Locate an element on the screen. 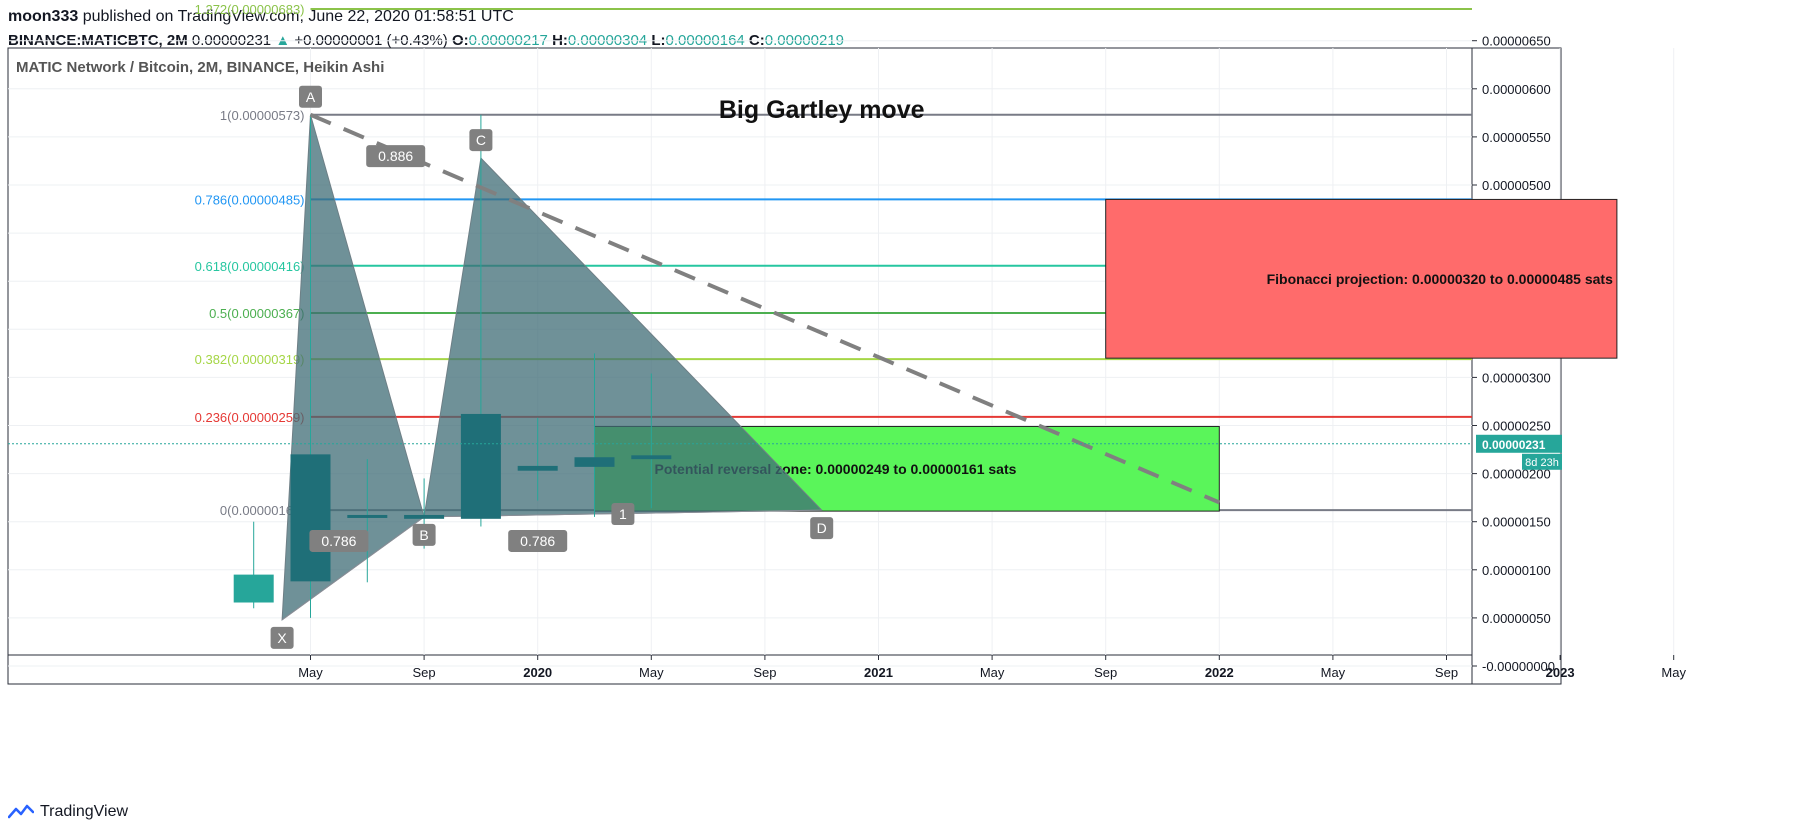 The width and height of the screenshot is (1805, 835). y-tick-label: 0.00000650 is located at coordinates (1516, 41).